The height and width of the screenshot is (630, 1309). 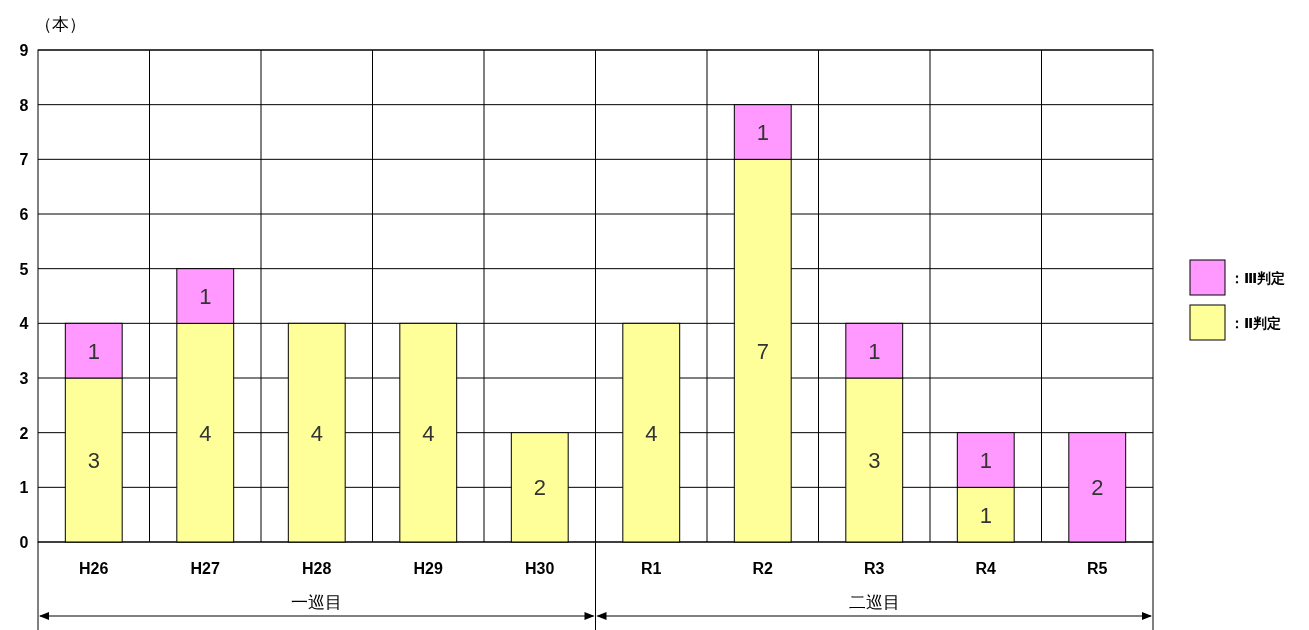 What do you see at coordinates (874, 602) in the screenshot?
I see `text: 二巡目` at bounding box center [874, 602].